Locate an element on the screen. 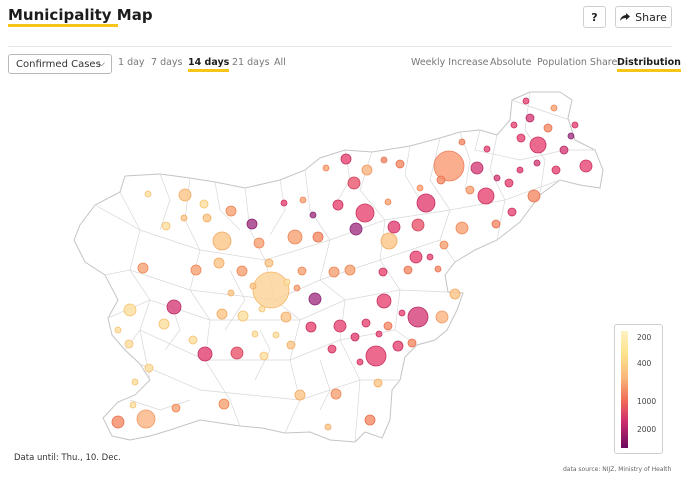 This screenshot has height=483, width=690. metric-select: Confirmed Cases ⌵ is located at coordinates (60, 64).